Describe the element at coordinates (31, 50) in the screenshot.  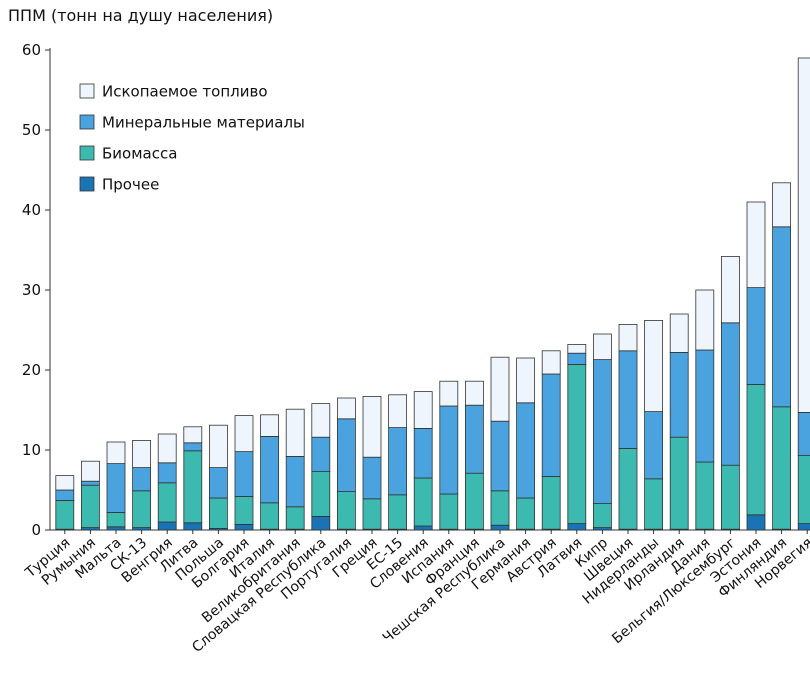
I see `y-tick-label: 60` at that location.